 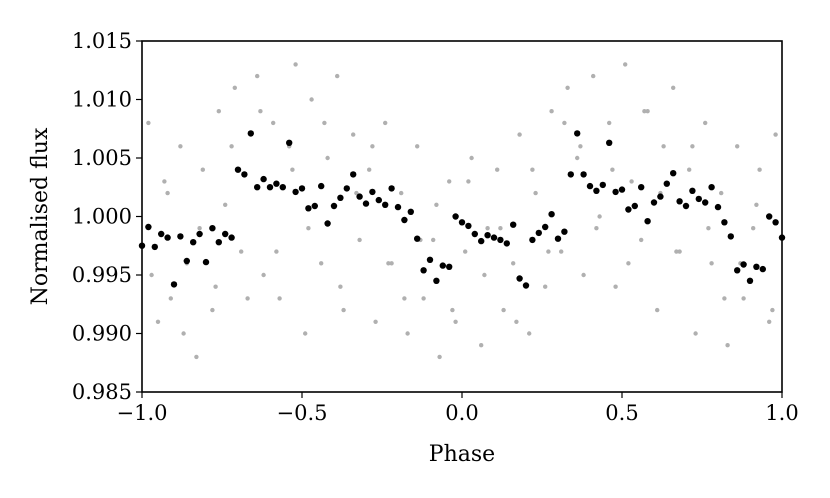 I want to click on y-tick-label: 0.995, so click(x=102, y=275).